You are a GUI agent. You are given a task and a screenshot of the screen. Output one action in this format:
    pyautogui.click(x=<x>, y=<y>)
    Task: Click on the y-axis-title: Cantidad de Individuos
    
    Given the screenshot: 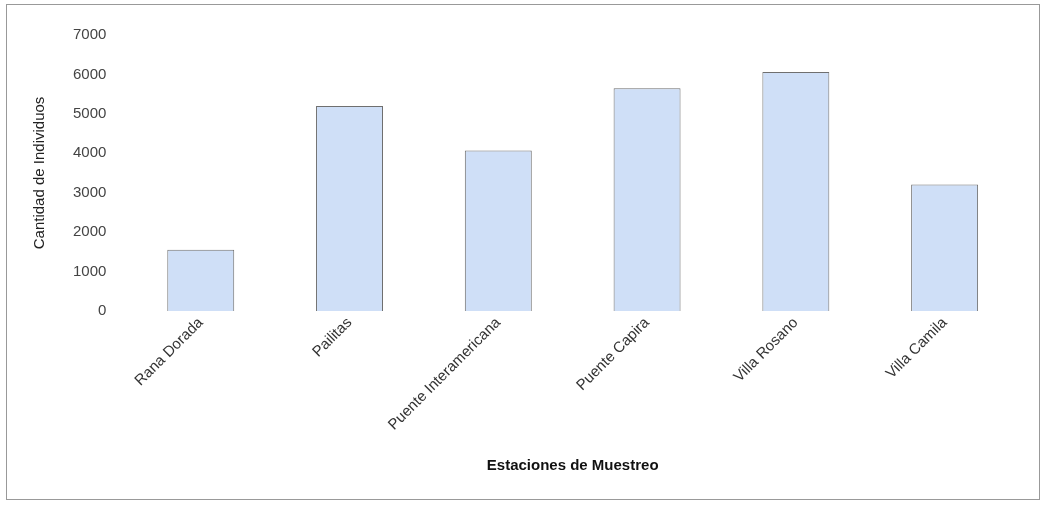 What is the action you would take?
    pyautogui.click(x=39, y=173)
    